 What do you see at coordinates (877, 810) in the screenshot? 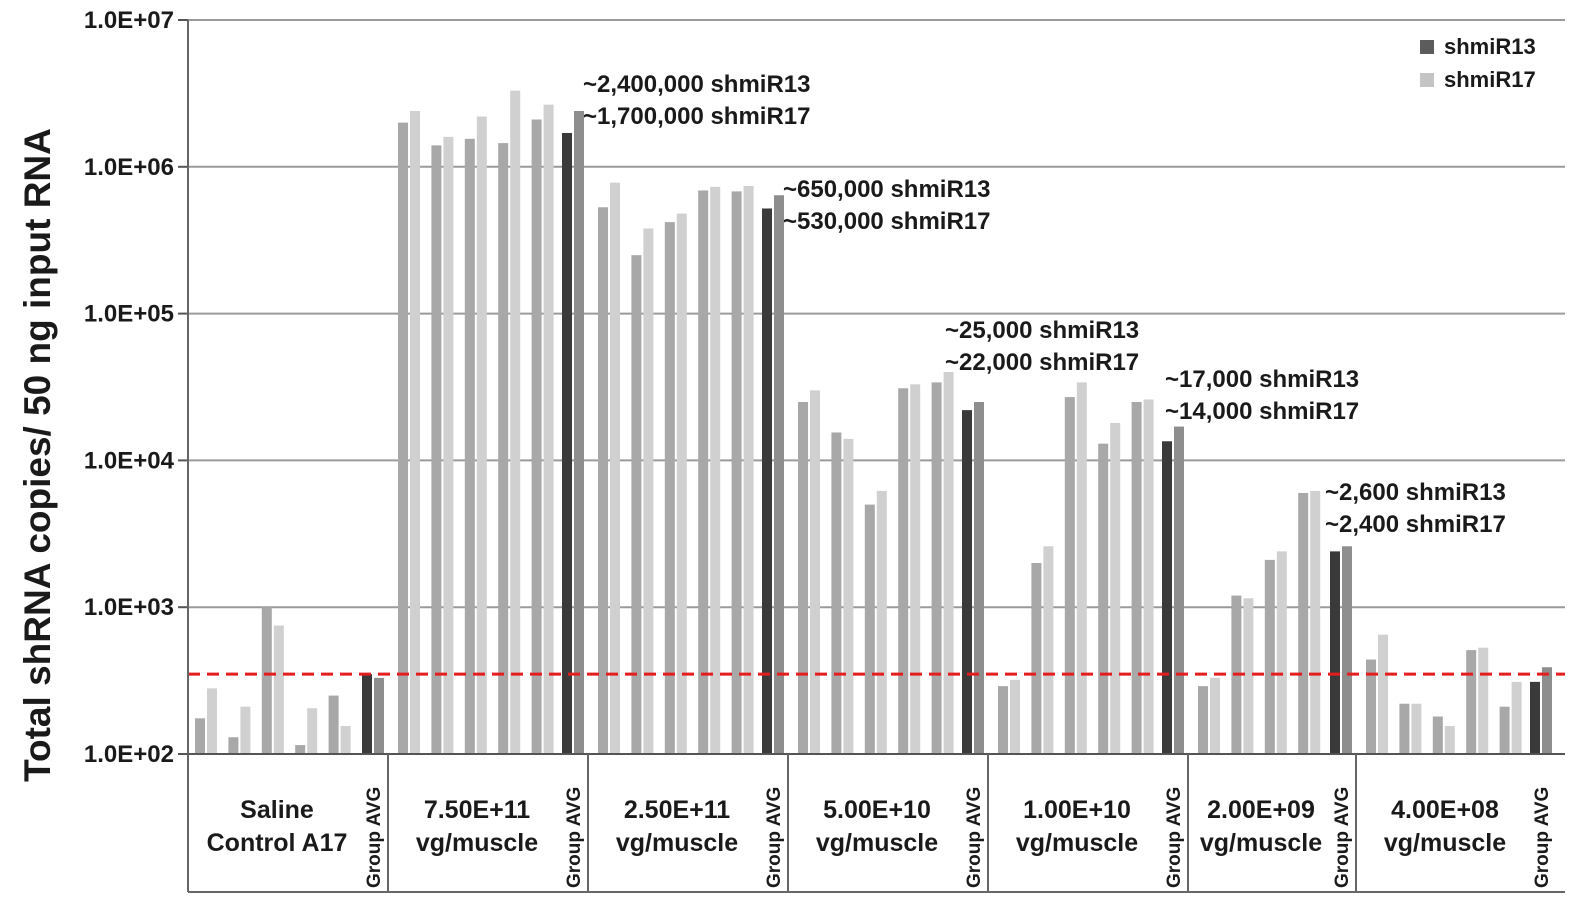
I see `group-label-line: 5.00E+10` at bounding box center [877, 810].